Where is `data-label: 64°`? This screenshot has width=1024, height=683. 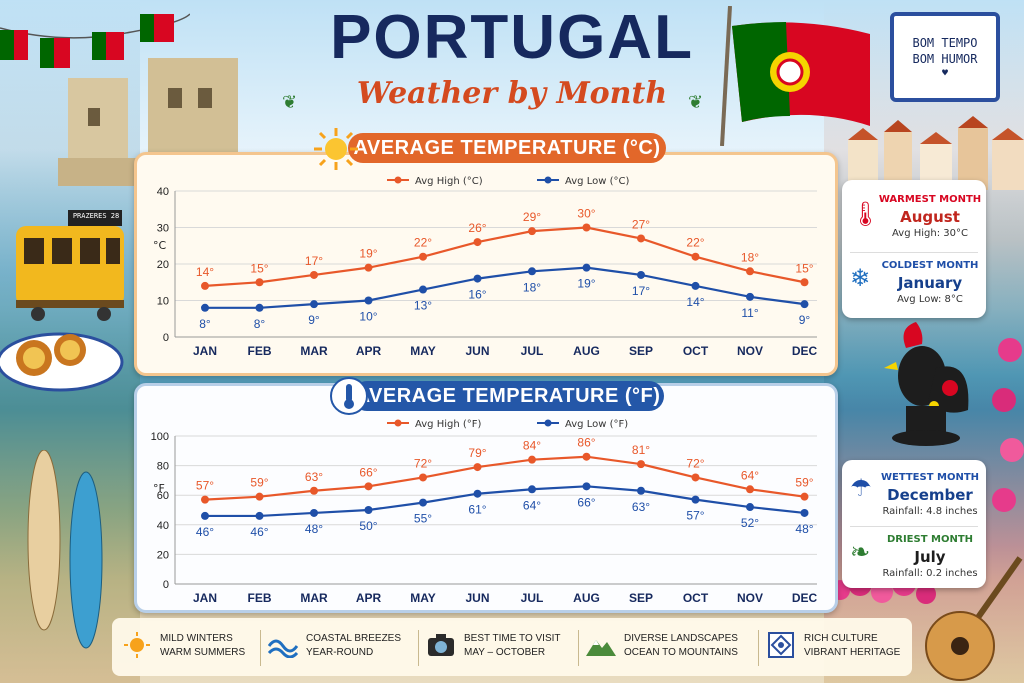
data-label: 64° is located at coordinates (532, 505).